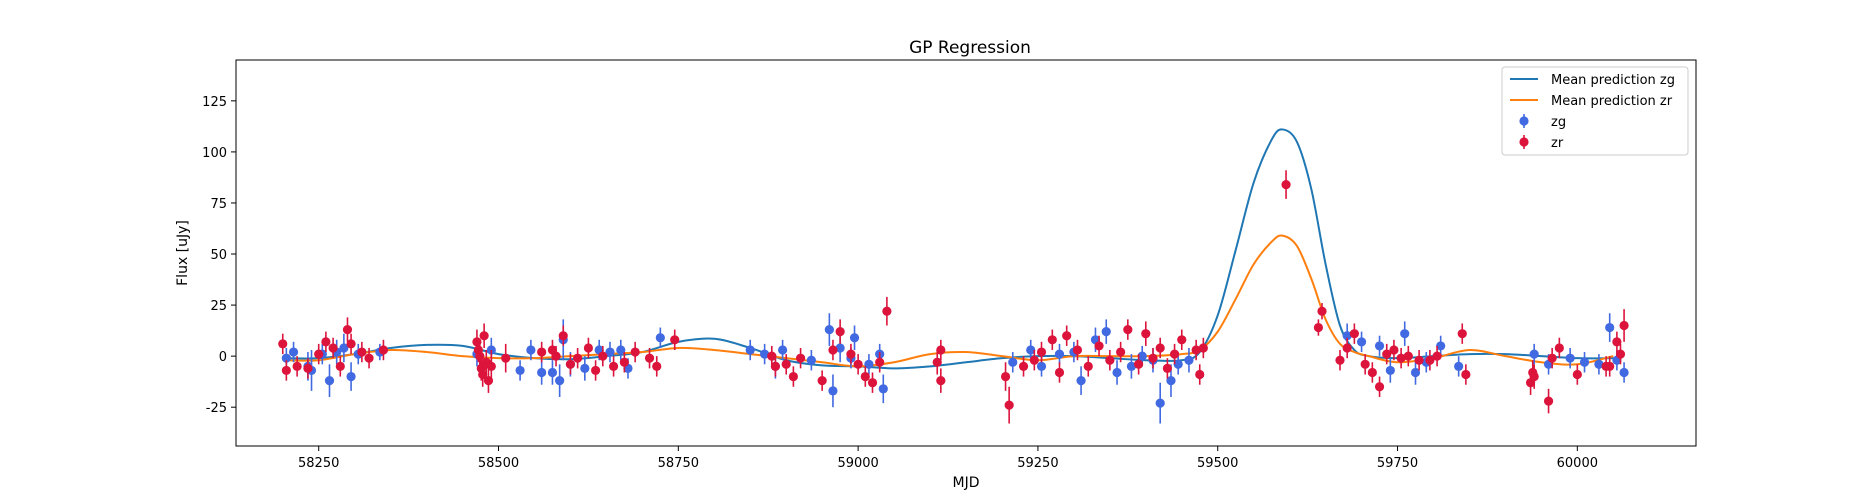 The height and width of the screenshot is (500, 1875). Describe the element at coordinates (183, 253) in the screenshot. I see `y-axis-label: Flux [uJy]` at that location.